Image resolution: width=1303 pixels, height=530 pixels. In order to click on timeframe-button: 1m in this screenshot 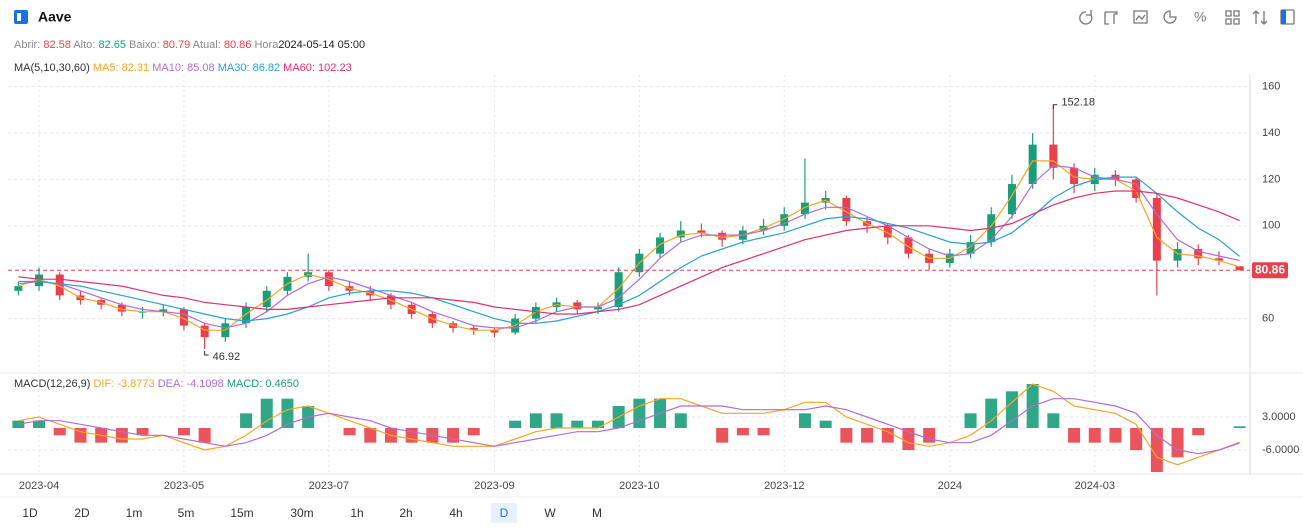, I will do `click(134, 513)`.